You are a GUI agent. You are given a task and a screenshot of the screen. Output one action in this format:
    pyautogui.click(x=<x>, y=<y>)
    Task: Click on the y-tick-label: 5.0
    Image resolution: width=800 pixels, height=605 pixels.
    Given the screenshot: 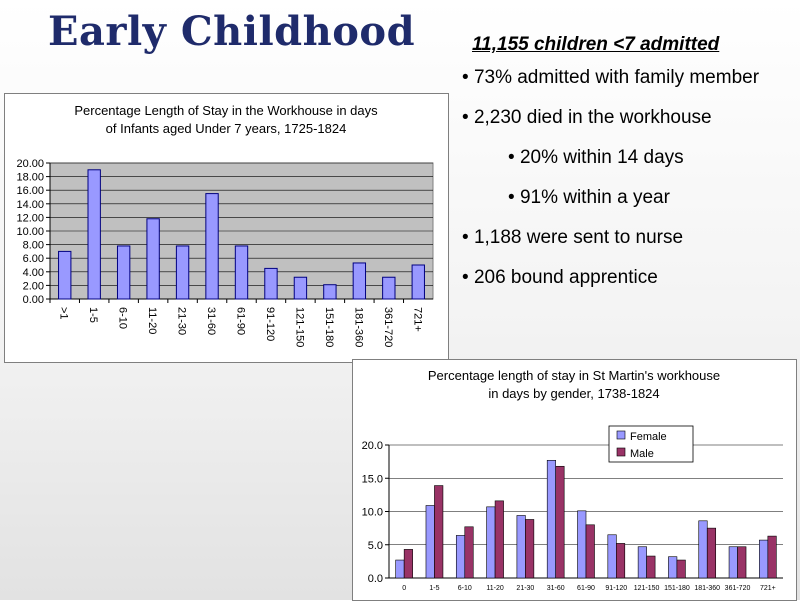 What is the action you would take?
    pyautogui.click(x=375, y=546)
    